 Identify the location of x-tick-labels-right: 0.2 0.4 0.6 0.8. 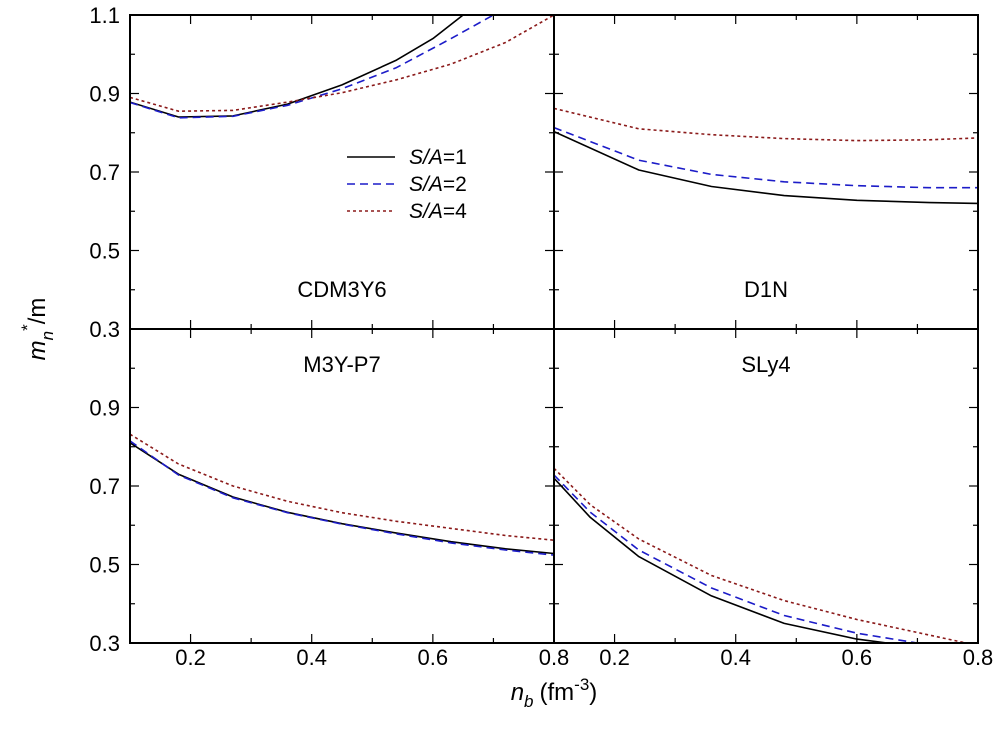
(796, 657).